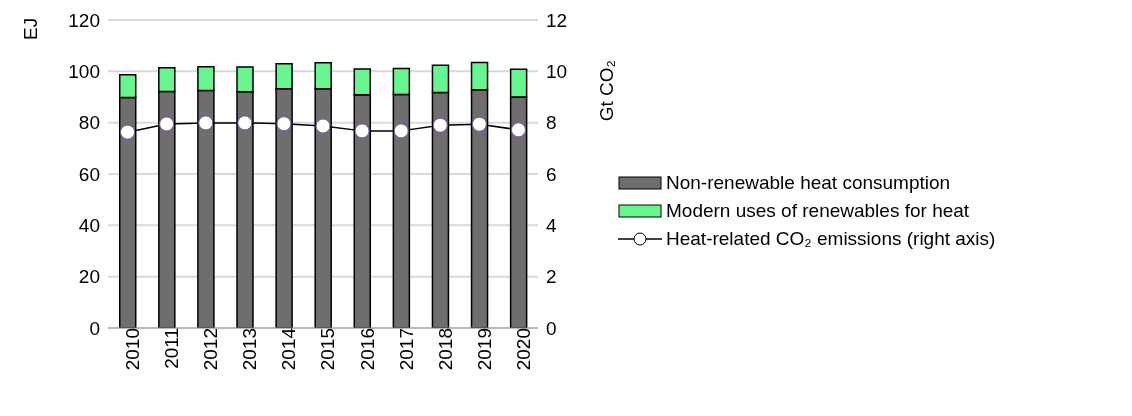 The width and height of the screenshot is (1132, 416). I want to click on x-tick-label: 2016, so click(367, 349).